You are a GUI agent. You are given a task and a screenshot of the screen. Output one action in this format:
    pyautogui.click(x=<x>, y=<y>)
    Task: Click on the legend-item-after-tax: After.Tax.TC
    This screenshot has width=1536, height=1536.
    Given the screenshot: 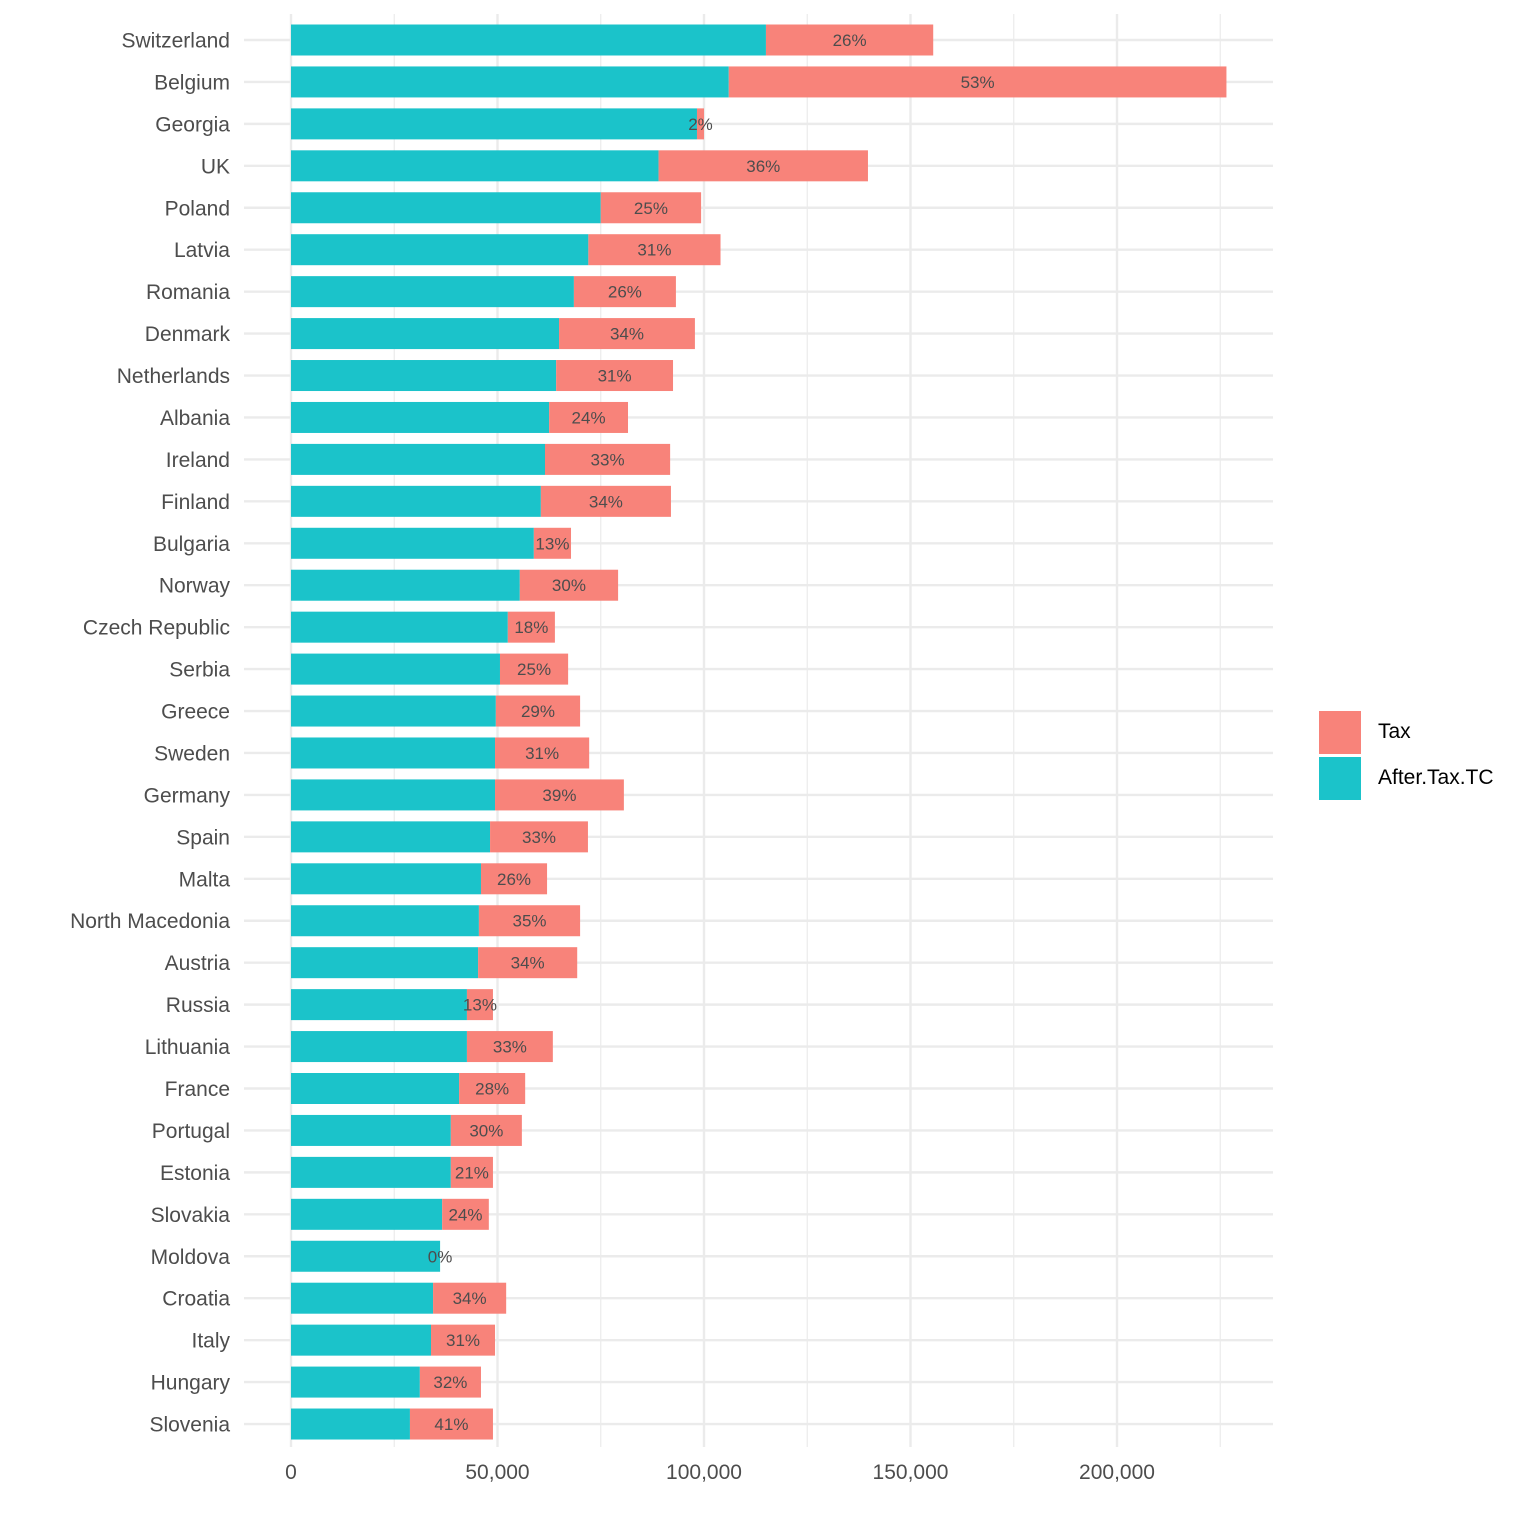 What is the action you would take?
    pyautogui.click(x=1406, y=778)
    